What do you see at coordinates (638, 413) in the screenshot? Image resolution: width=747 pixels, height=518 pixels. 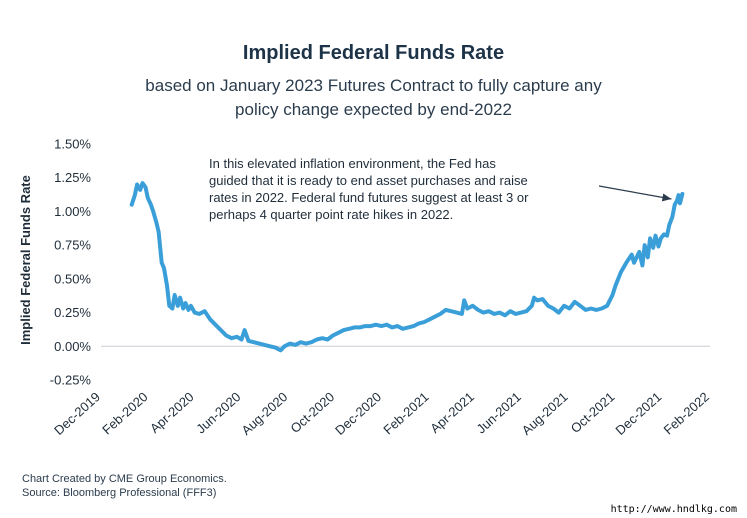 I see `x-tick-label: Dec-2021` at bounding box center [638, 413].